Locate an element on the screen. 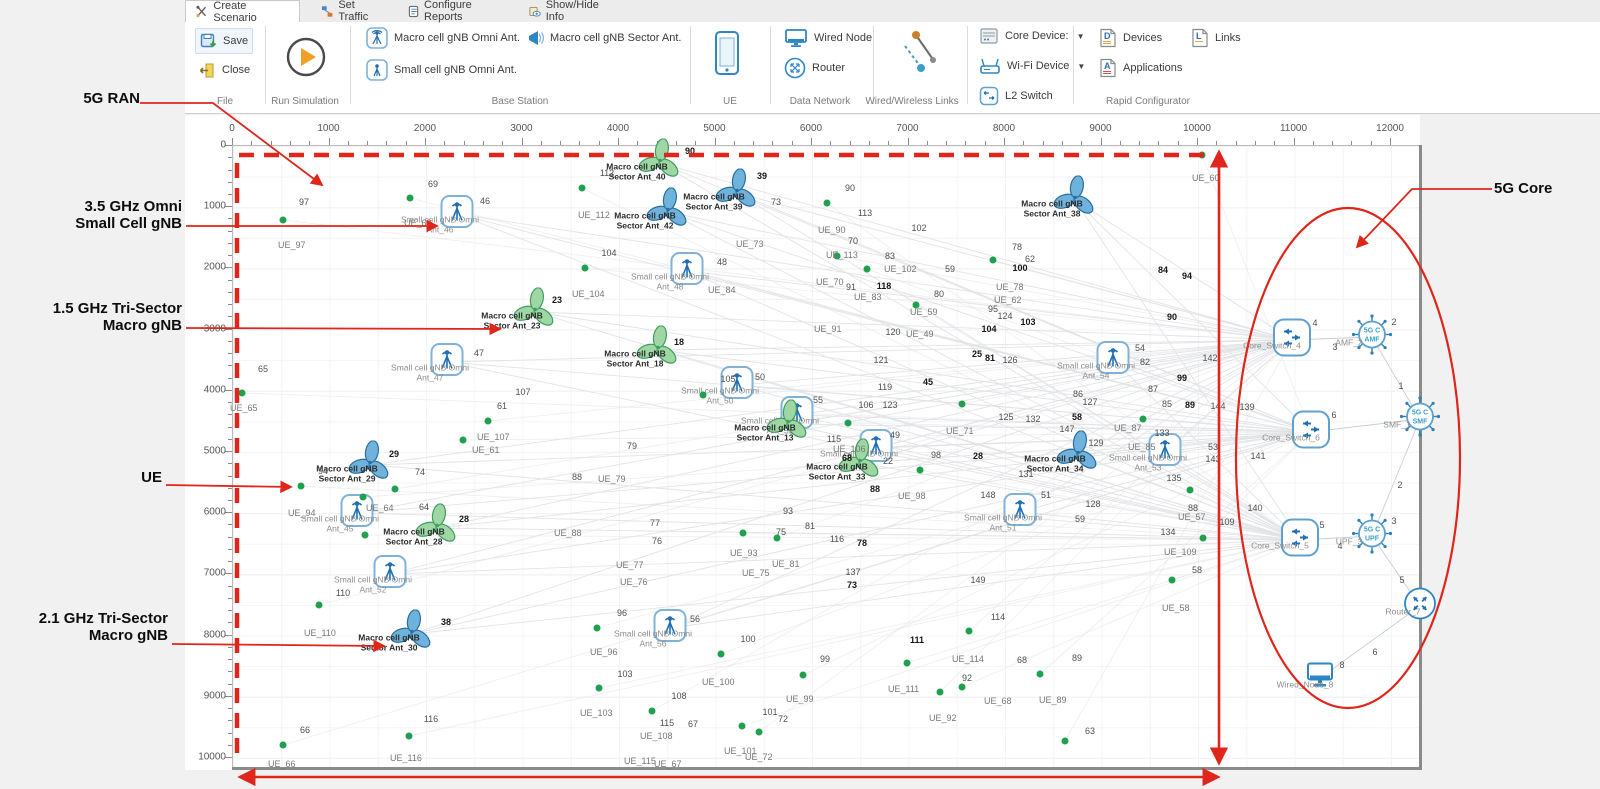  device-Core_Switch_6: Core_Switch_6 is located at coordinates (1296, 432).